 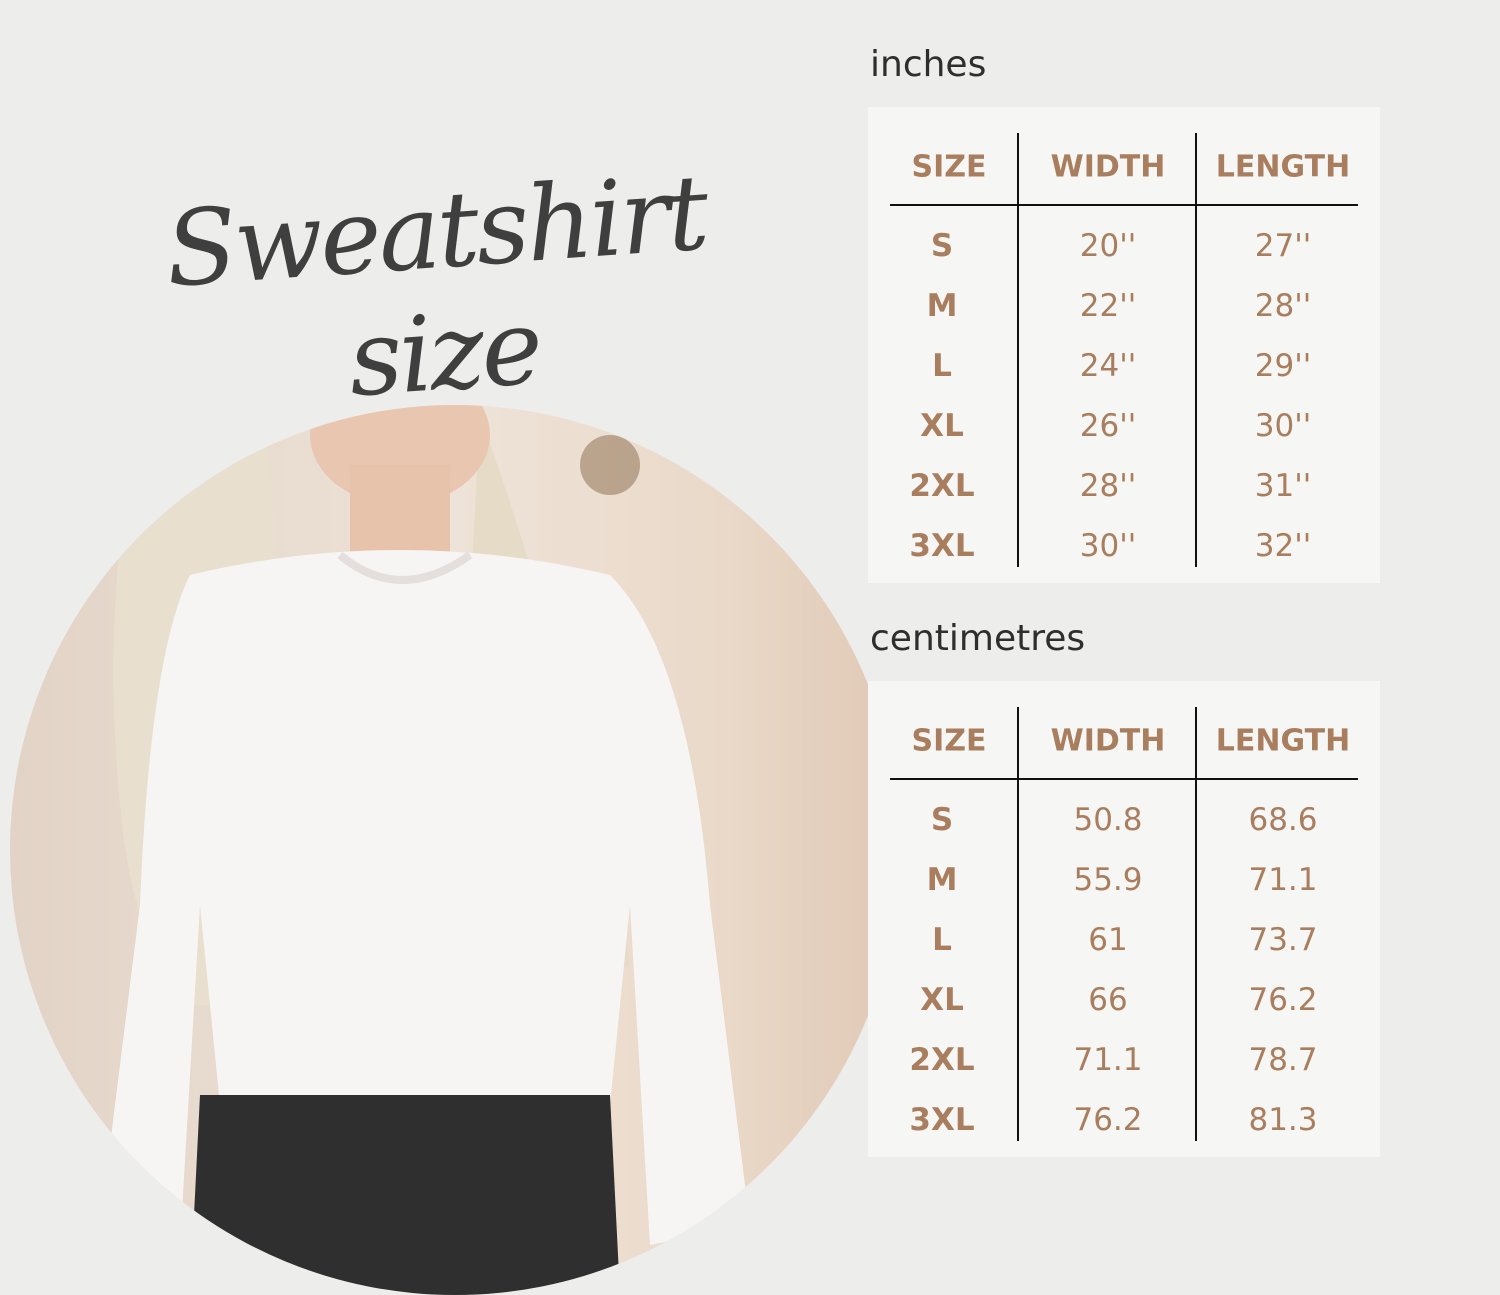 I want to click on centimetres-label: centimetres, so click(x=978, y=638).